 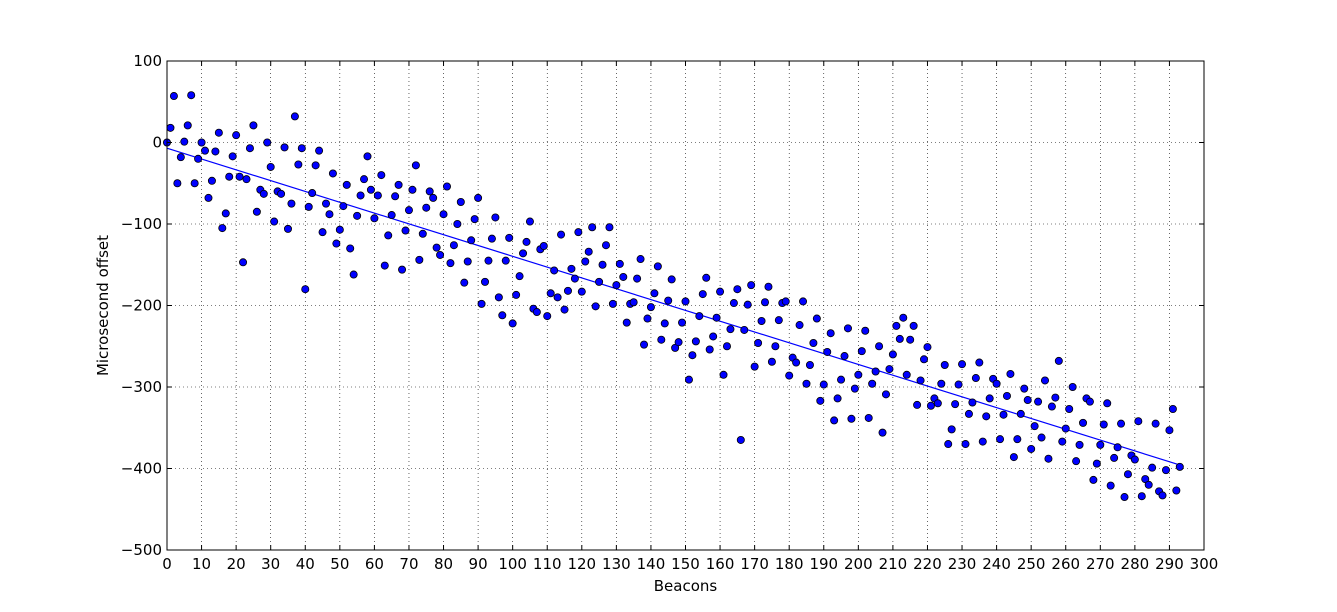 I want to click on y-tick-label: 0, so click(x=157, y=143).